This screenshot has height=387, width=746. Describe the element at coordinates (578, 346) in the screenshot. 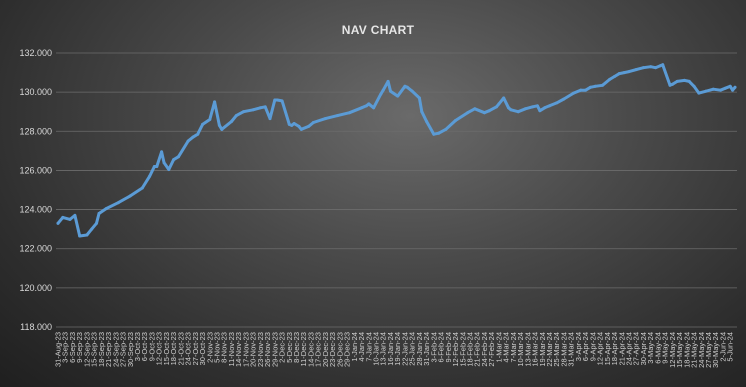

I see `x-tick-label: 3-Apr-24` at that location.